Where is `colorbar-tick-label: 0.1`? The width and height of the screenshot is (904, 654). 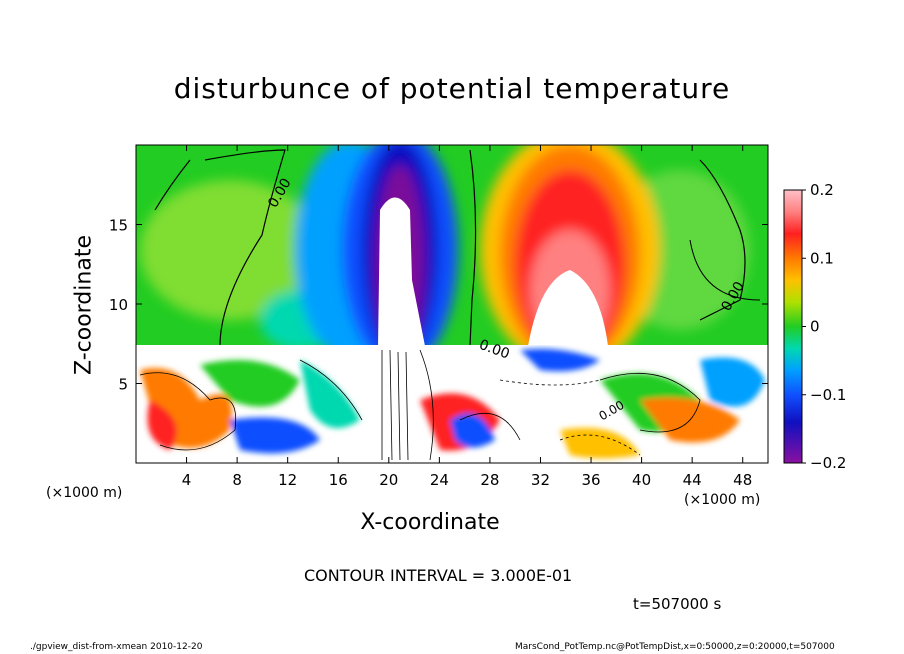 colorbar-tick-label: 0.1 is located at coordinates (822, 258).